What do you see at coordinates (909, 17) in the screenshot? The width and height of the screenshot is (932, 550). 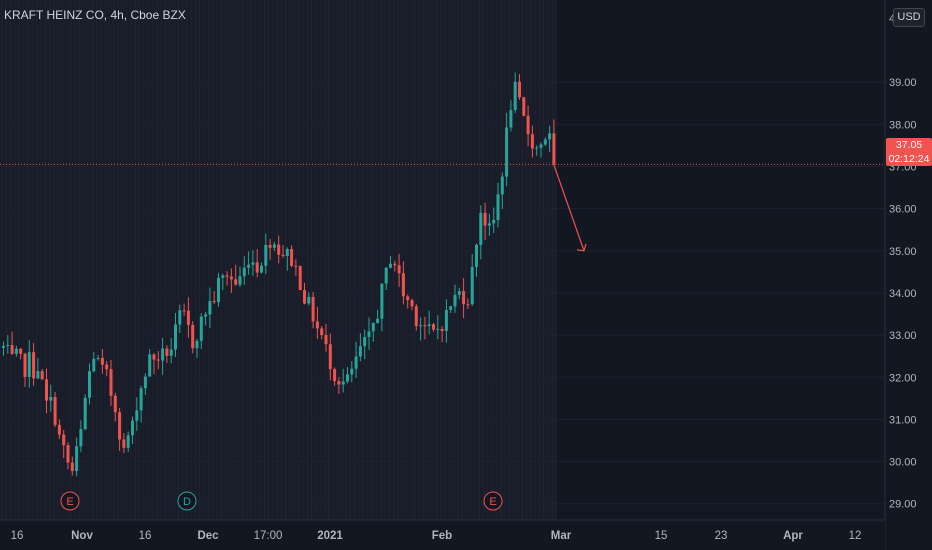 I see `currency-button: USD` at bounding box center [909, 17].